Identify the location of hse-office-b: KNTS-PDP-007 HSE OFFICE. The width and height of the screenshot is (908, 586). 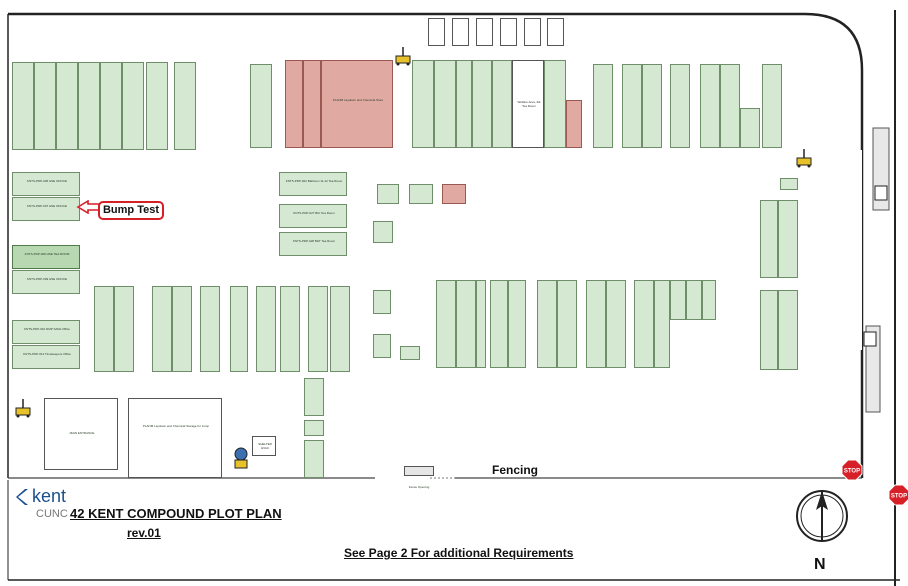
(46, 209).